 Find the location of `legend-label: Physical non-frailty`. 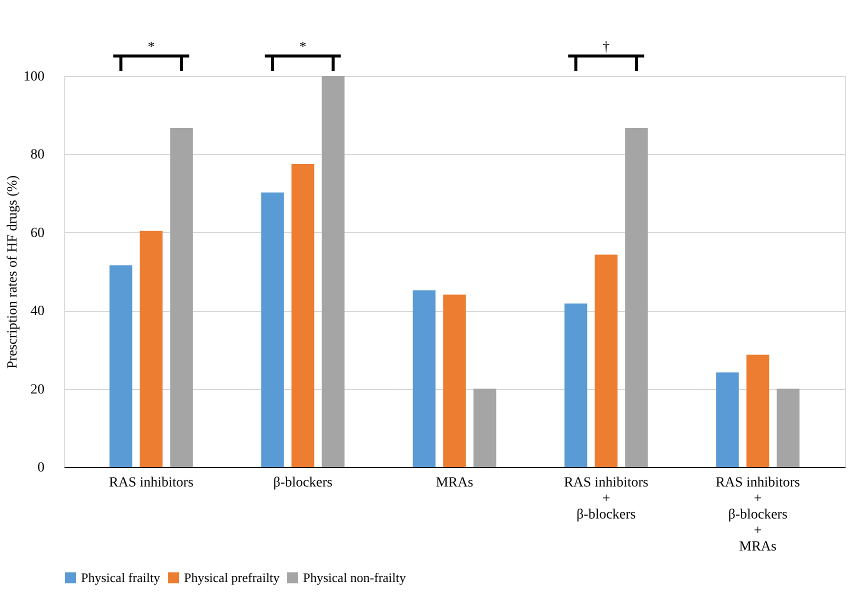

legend-label: Physical non-frailty is located at coordinates (354, 577).